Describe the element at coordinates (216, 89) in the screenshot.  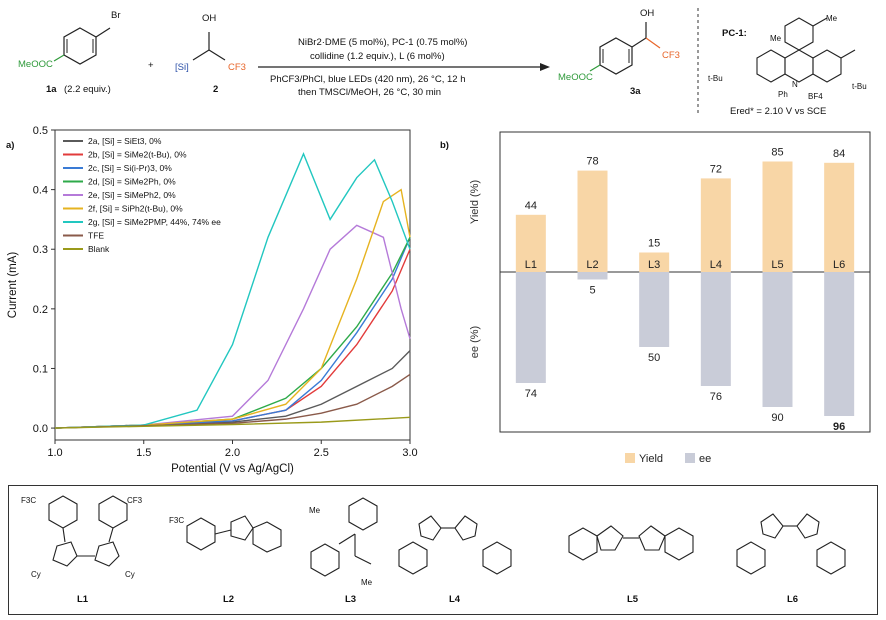
I see `reactant2-label: 2` at that location.